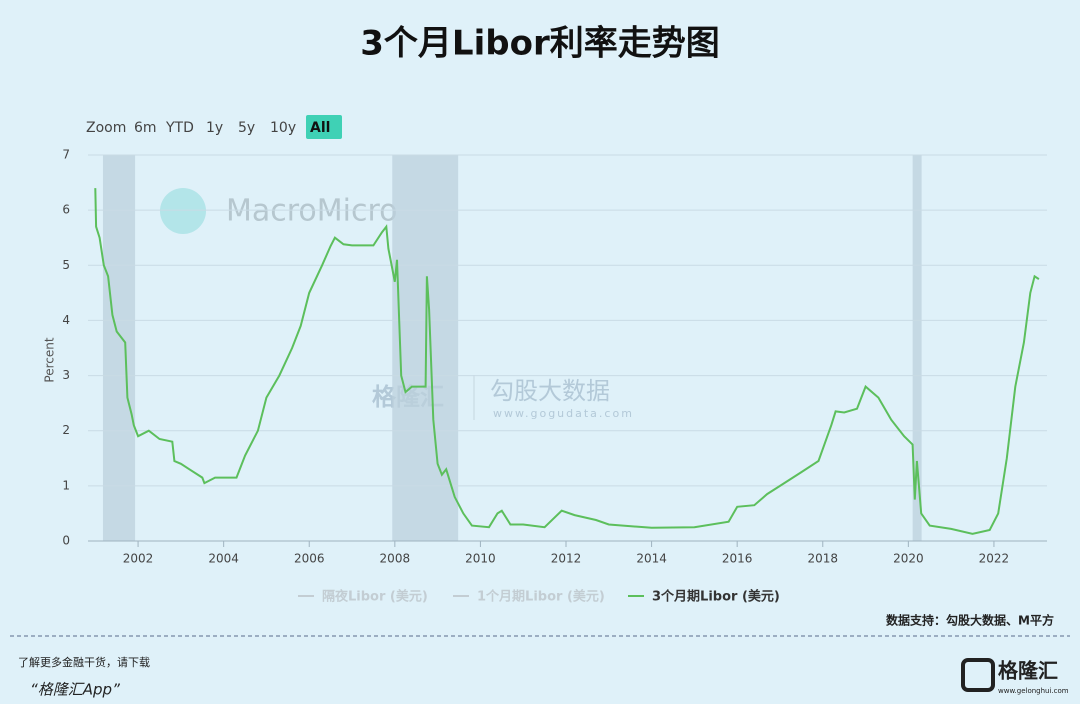  What do you see at coordinates (822, 559) in the screenshot?
I see `x-tick-label: 2018` at bounding box center [822, 559].